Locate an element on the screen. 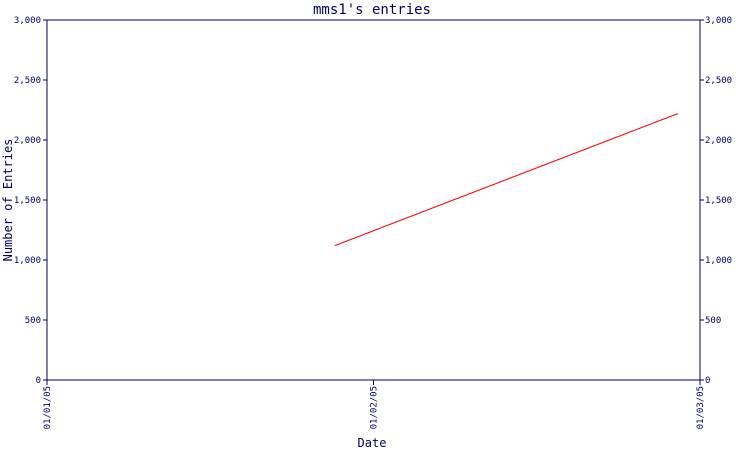 This screenshot has width=750, height=450. x-axis: 01/01/05 01/02/05 01/03/05 is located at coordinates (374, 404).